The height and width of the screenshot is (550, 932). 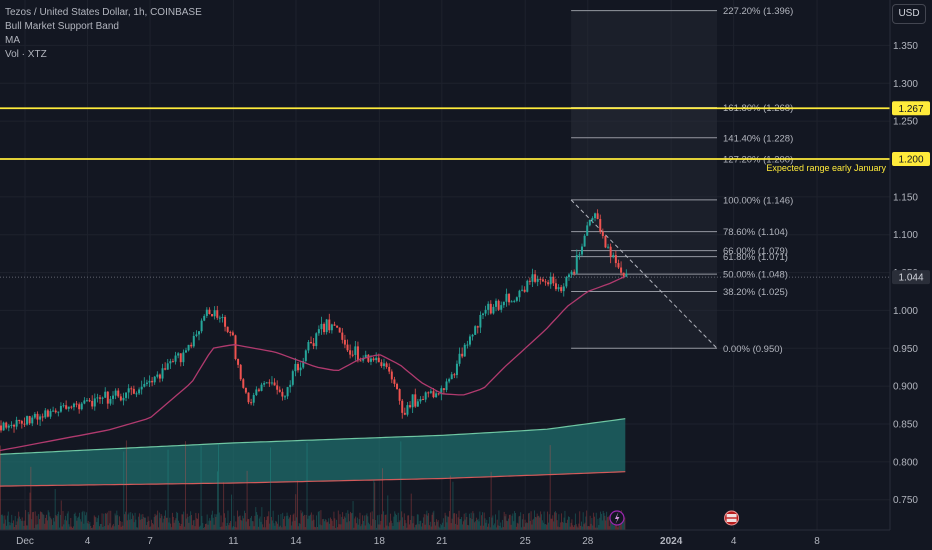 What do you see at coordinates (905, 235) in the screenshot?
I see `price-tick-label: 1.100` at bounding box center [905, 235].